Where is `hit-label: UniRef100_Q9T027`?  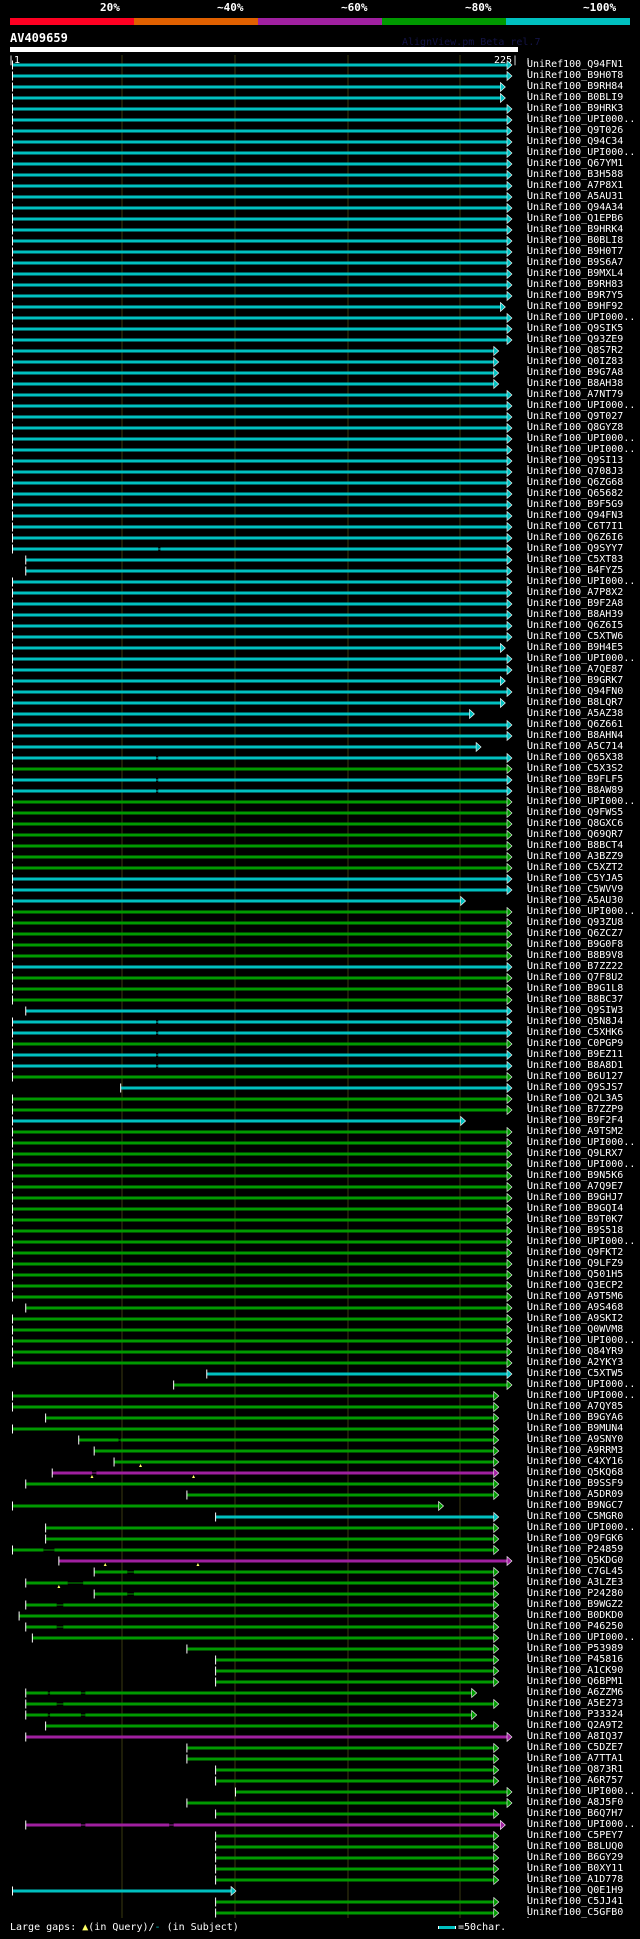
hit-label: UniRef100_Q9T027 is located at coordinates (575, 416).